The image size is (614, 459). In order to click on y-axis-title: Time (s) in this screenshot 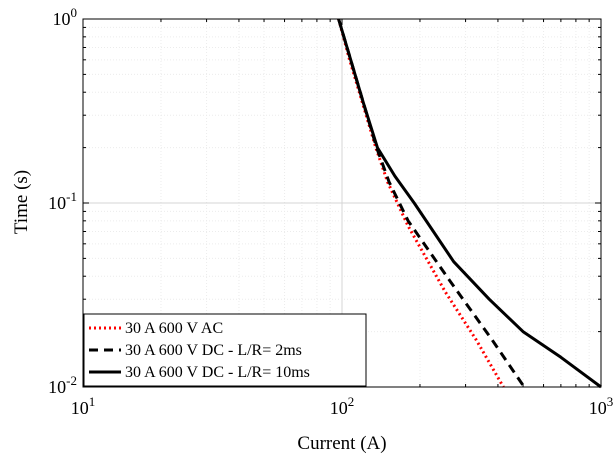, I will do `click(21, 202)`.